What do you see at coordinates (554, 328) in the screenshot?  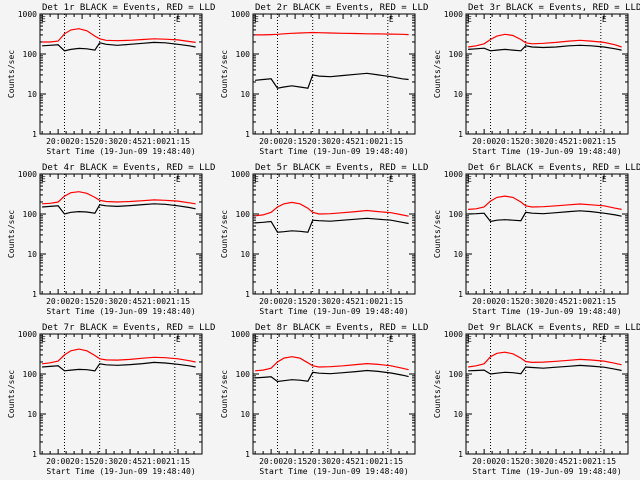 I see `panel-title: Det 9r BLACK = Events, RED = LLD` at bounding box center [554, 328].